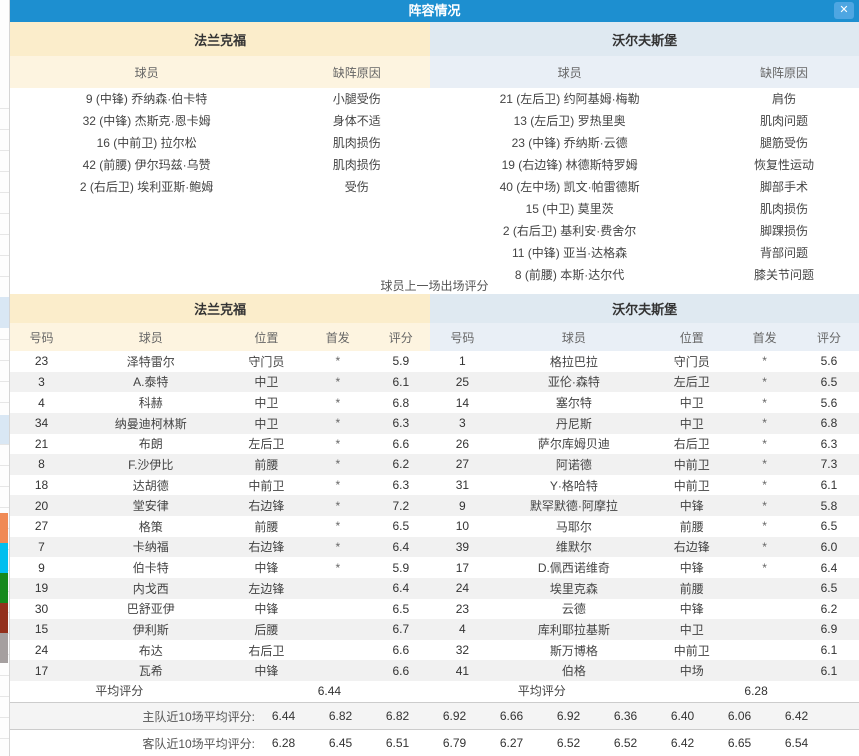 The width and height of the screenshot is (859, 756). What do you see at coordinates (434, 337) in the screenshot?
I see `ratings-column-headers: 号码 球员 位置 首发 评分 号码 球员 位置 首发 评分` at bounding box center [434, 337].